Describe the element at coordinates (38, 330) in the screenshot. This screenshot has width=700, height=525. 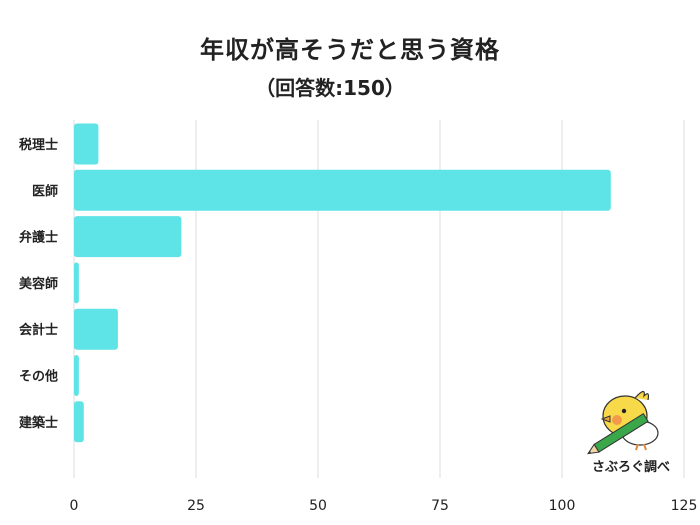
I see `category-label: 会計士` at that location.